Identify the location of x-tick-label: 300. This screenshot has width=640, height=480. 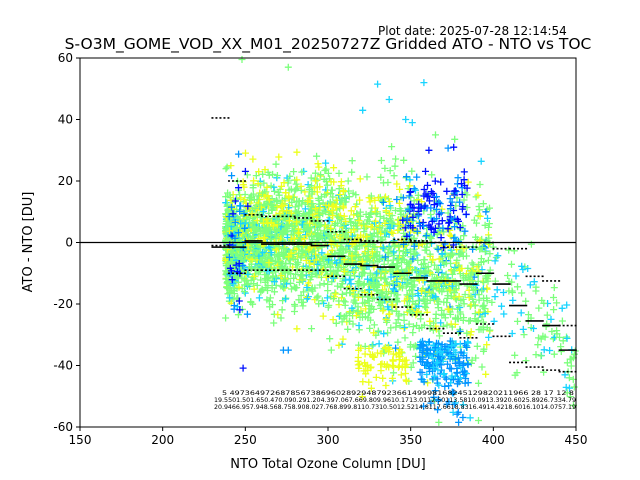
(328, 440).